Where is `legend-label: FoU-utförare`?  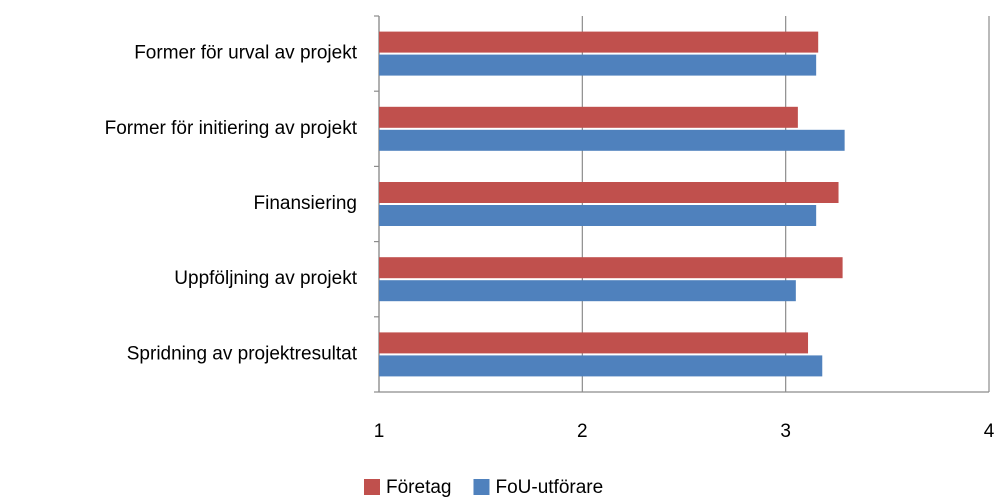
legend-label: FoU-utförare is located at coordinates (549, 487).